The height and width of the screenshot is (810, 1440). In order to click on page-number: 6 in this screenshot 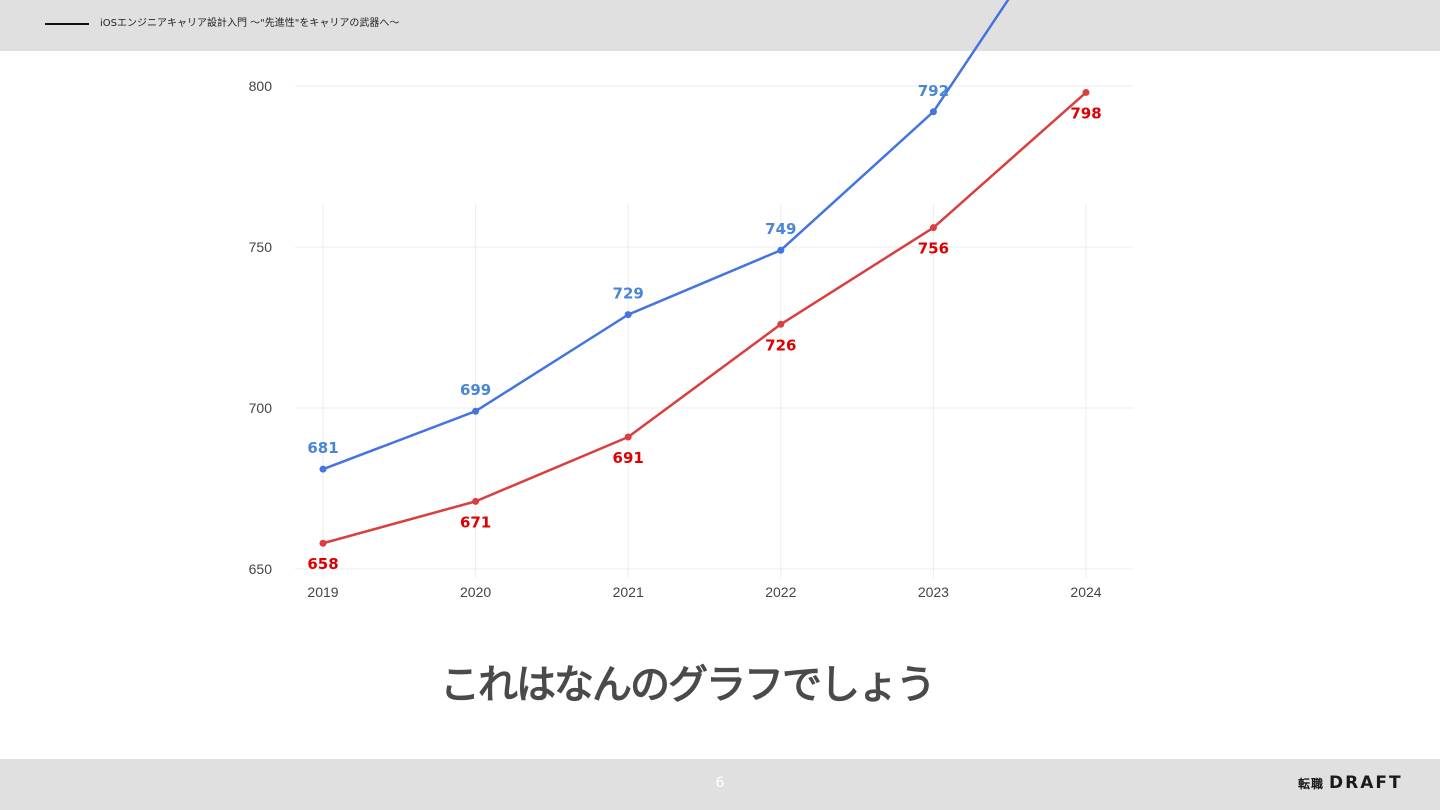, I will do `click(720, 783)`.